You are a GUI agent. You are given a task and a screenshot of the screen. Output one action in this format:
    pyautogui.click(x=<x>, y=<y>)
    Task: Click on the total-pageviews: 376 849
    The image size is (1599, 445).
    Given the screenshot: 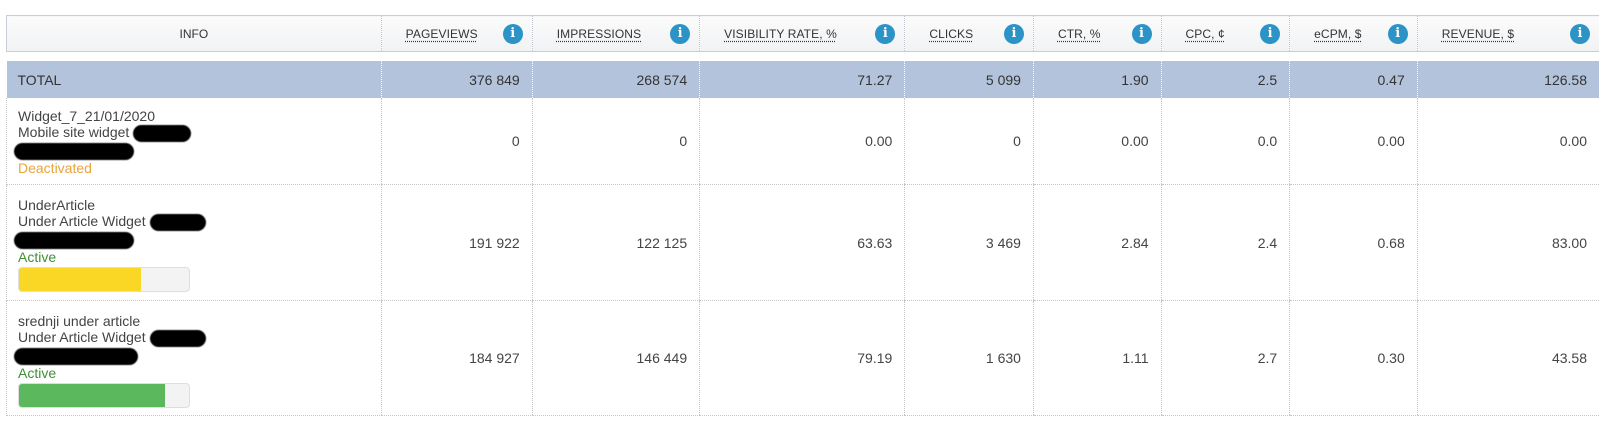 What is the action you would take?
    pyautogui.click(x=456, y=79)
    